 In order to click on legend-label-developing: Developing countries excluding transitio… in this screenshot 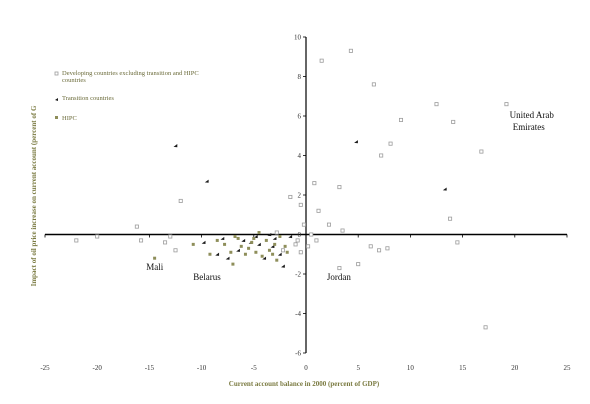, I will do `click(130, 77)`.